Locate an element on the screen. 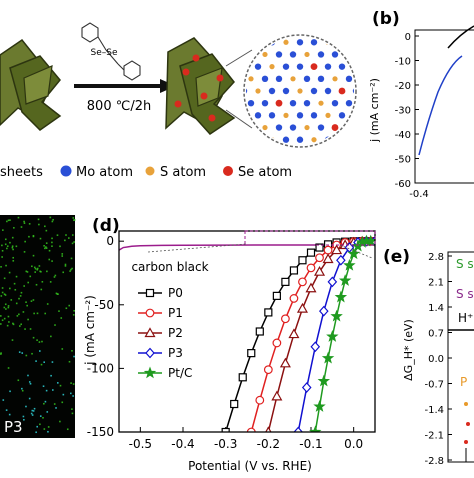  series-line is located at coordinates (342, 336).